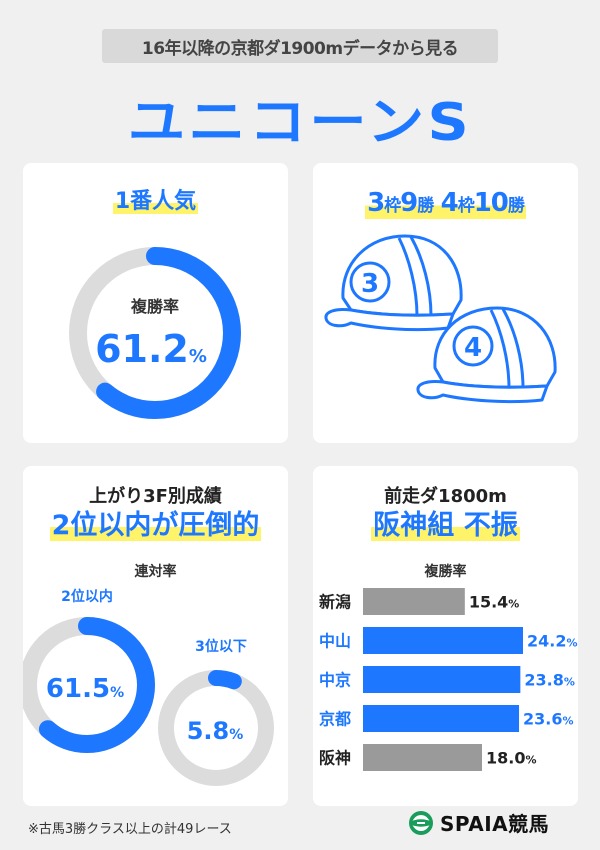 Image resolution: width=600 pixels, height=850 pixels. I want to click on ring-2-progress, so click(216, 728).